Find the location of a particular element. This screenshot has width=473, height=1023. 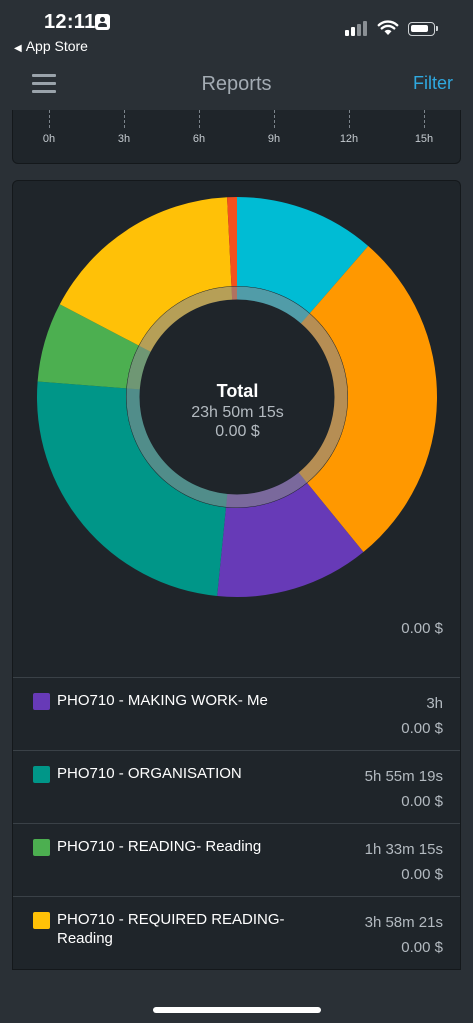

axis-tick-label: 0h is located at coordinates (49, 139).